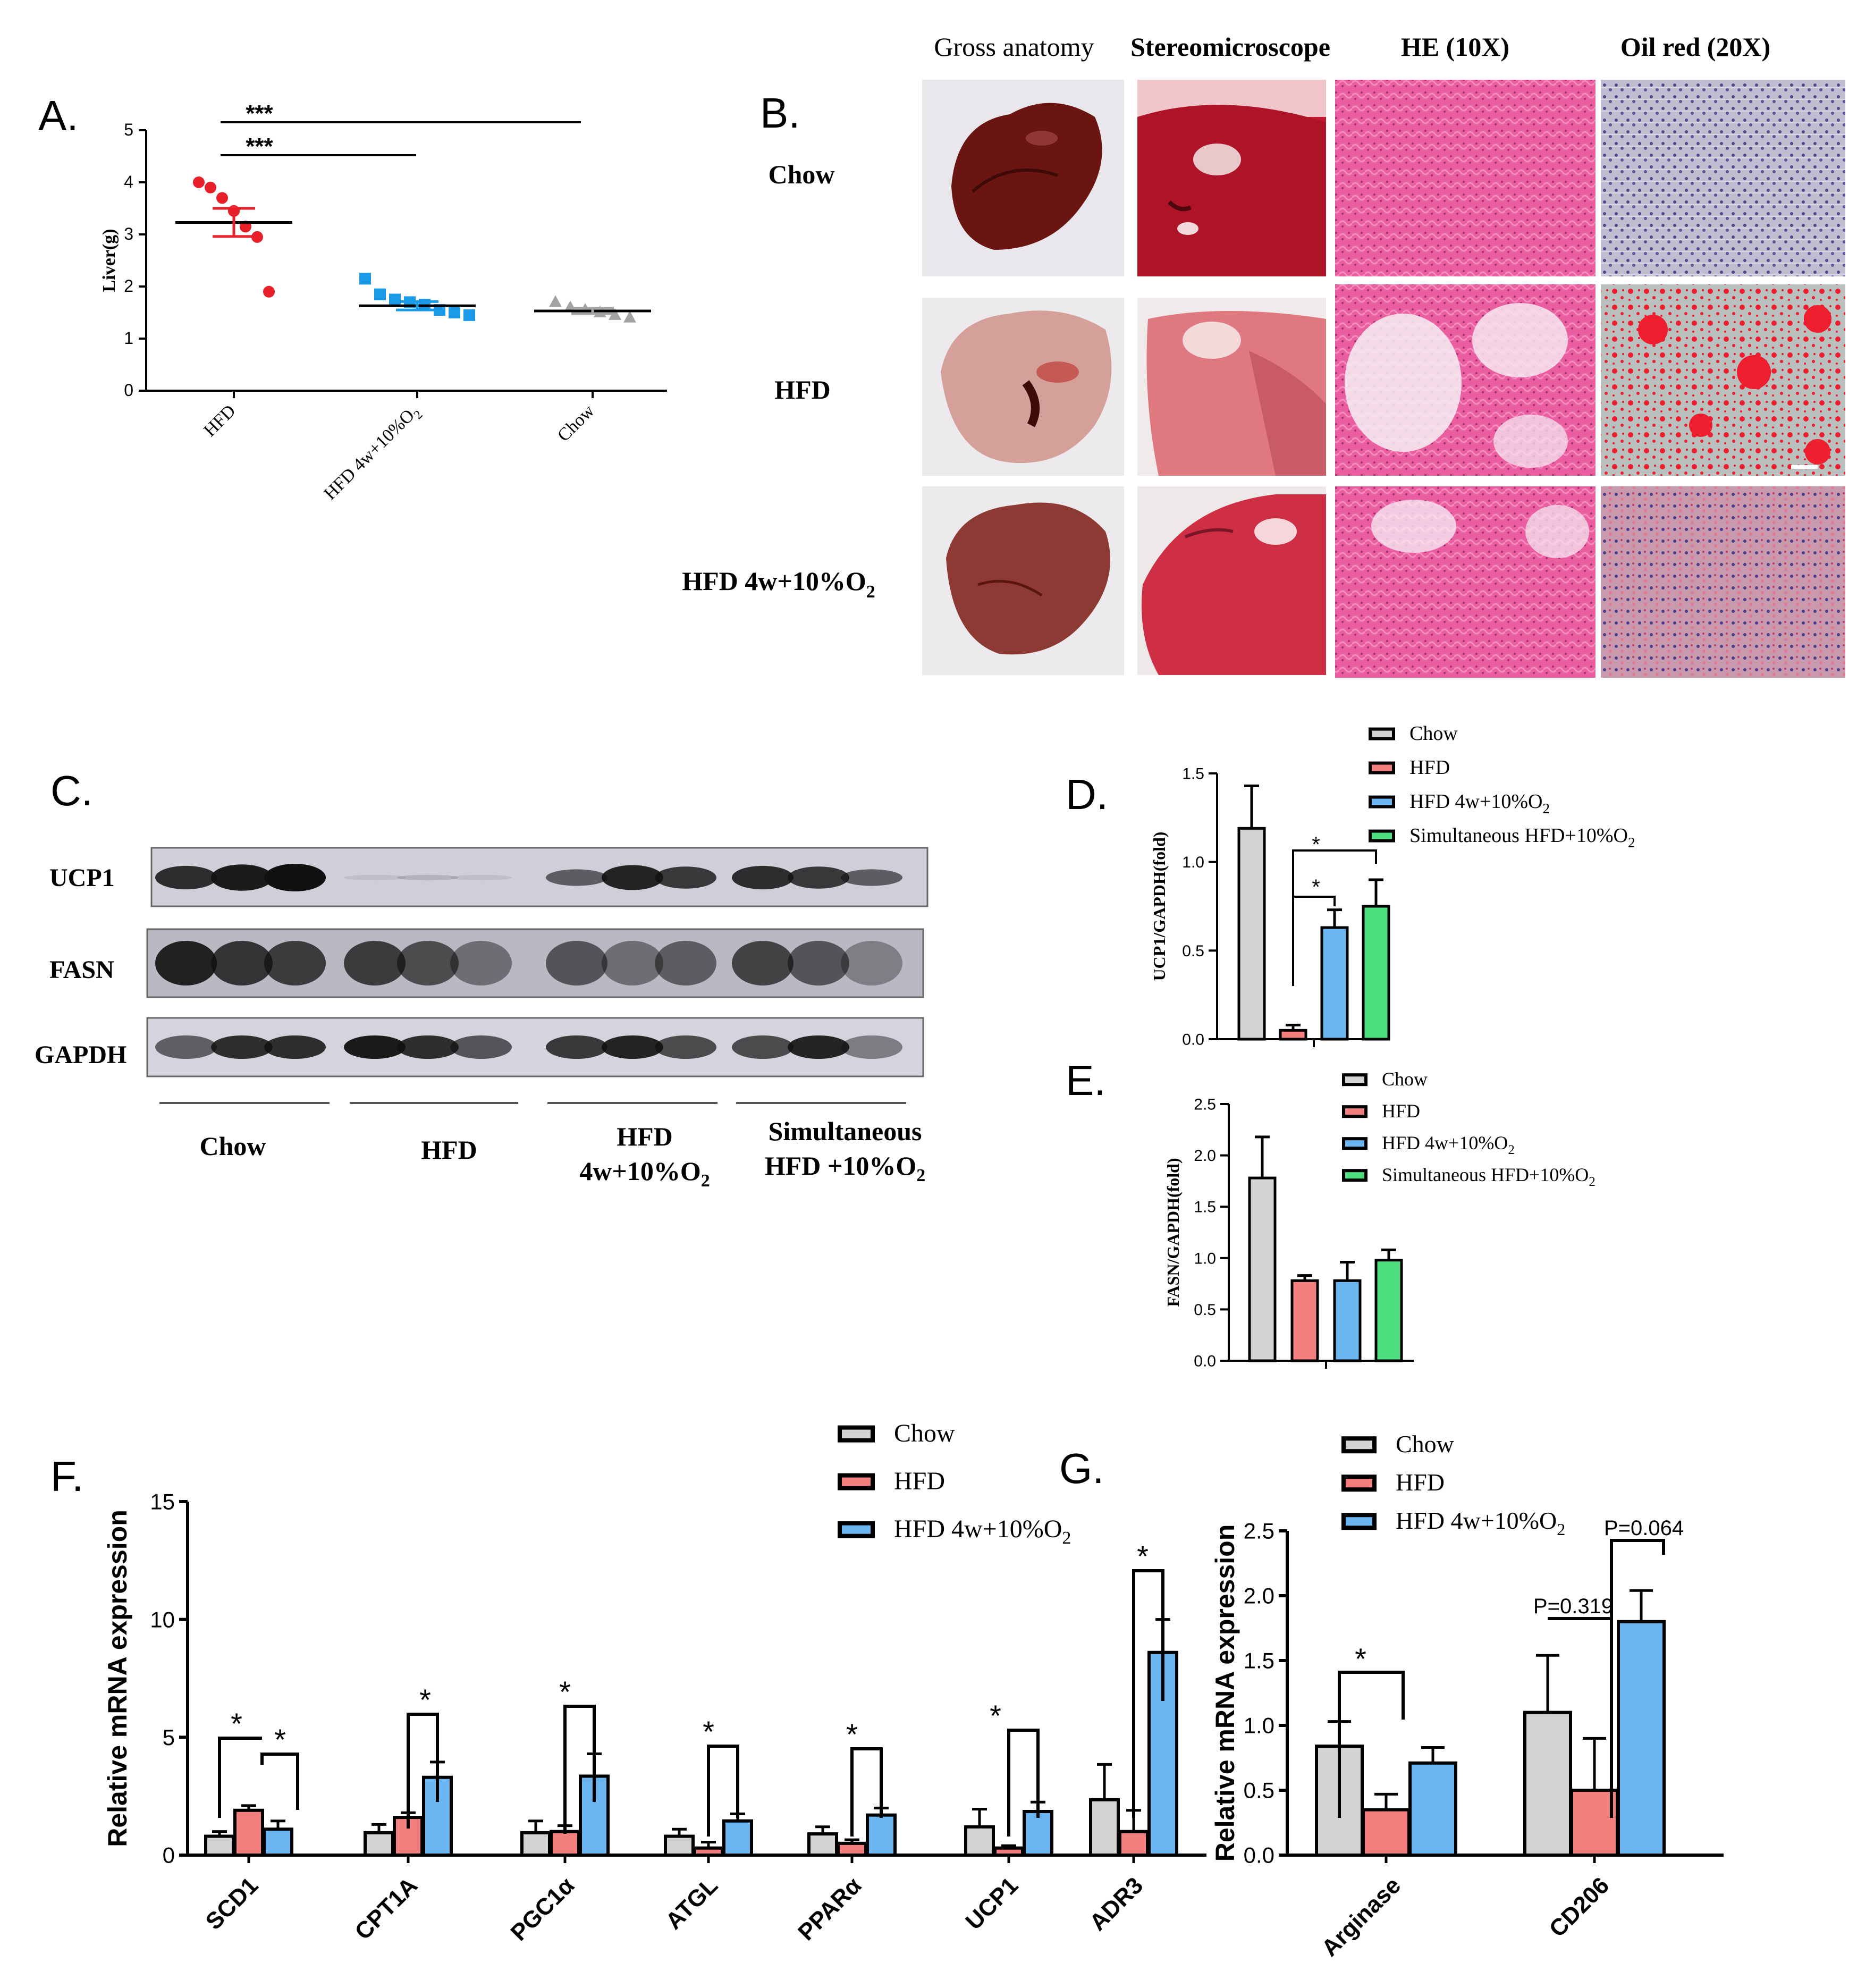 This screenshot has width=1874, height=1988. What do you see at coordinates (1205, 1207) in the screenshot?
I see `chart-e-tick-label-y: 1.5` at bounding box center [1205, 1207].